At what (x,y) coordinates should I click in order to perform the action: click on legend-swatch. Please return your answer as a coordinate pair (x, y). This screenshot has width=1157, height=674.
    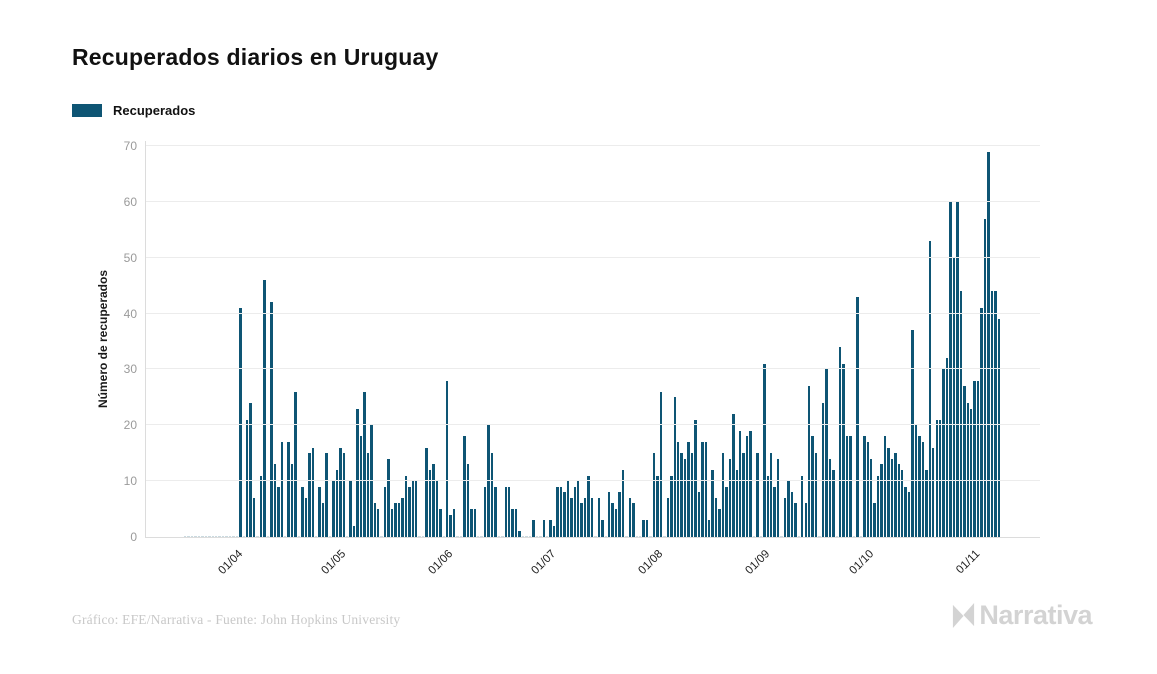
    Looking at the image, I should click on (87, 110).